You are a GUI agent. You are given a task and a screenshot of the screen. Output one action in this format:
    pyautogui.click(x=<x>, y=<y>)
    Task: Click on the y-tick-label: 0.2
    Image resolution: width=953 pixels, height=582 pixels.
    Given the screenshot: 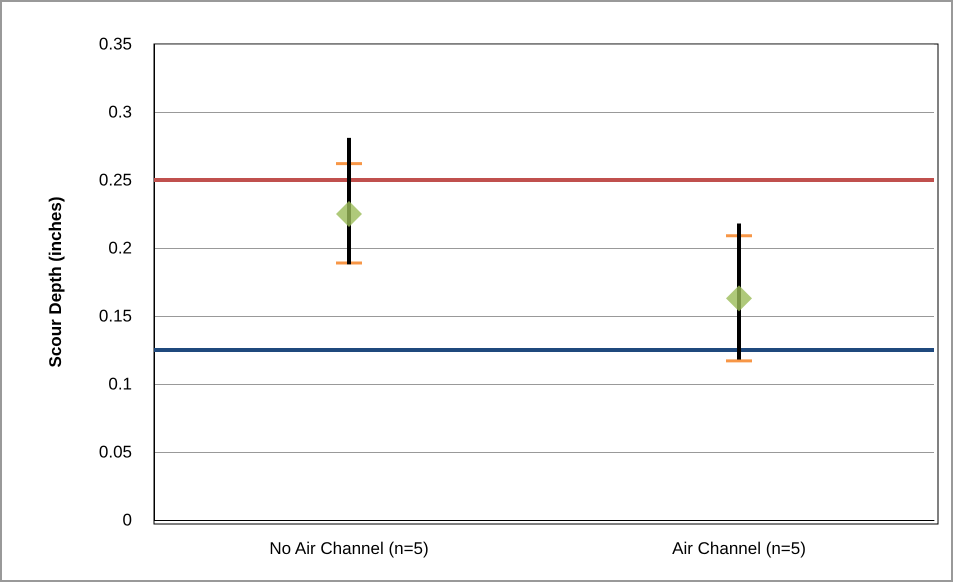 What is the action you would take?
    pyautogui.click(x=120, y=248)
    